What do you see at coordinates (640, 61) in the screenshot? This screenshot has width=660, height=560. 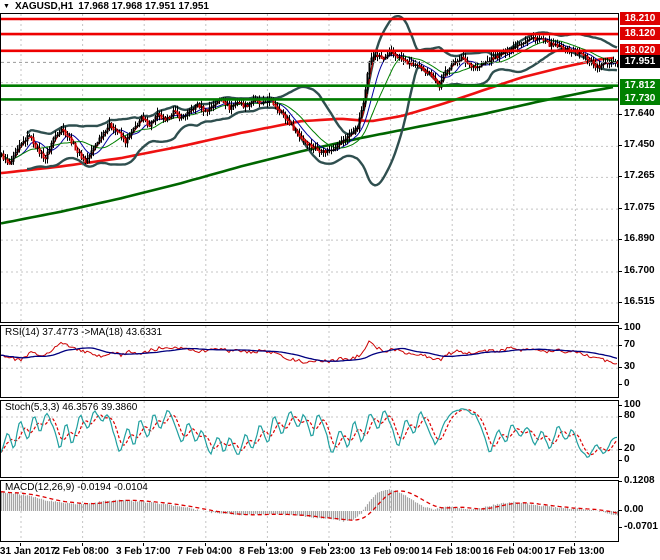 I see `price-level-badge: 17.951` at bounding box center [640, 61].